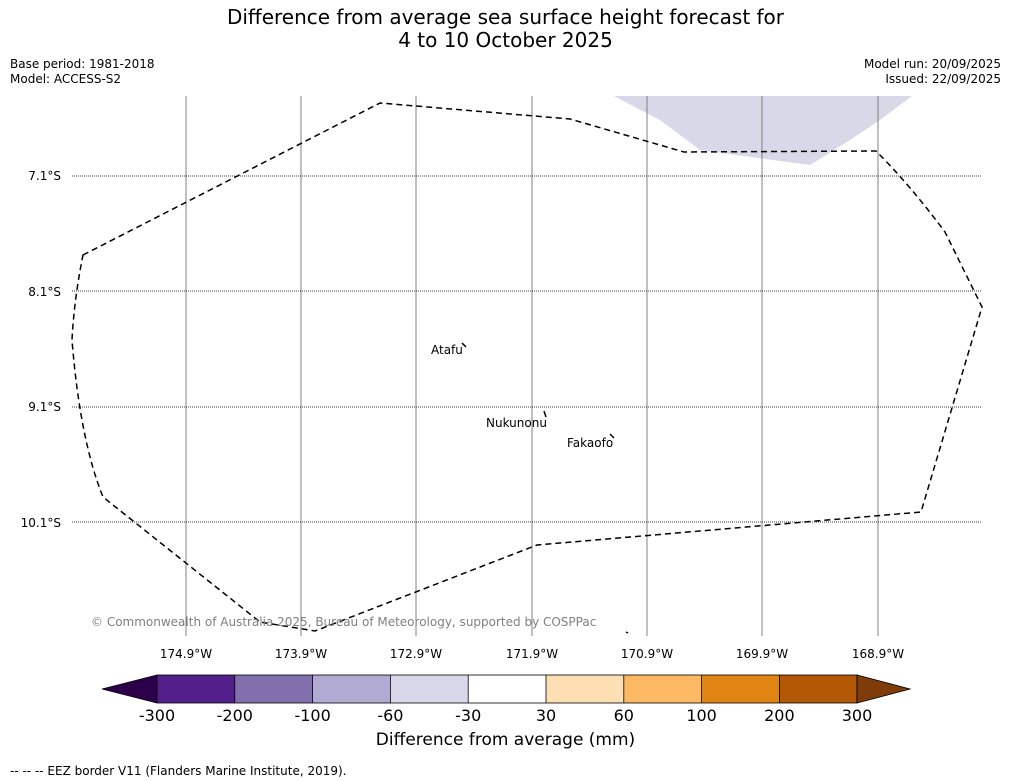  I want to click on colorbar-dividers, so click(507, 689).